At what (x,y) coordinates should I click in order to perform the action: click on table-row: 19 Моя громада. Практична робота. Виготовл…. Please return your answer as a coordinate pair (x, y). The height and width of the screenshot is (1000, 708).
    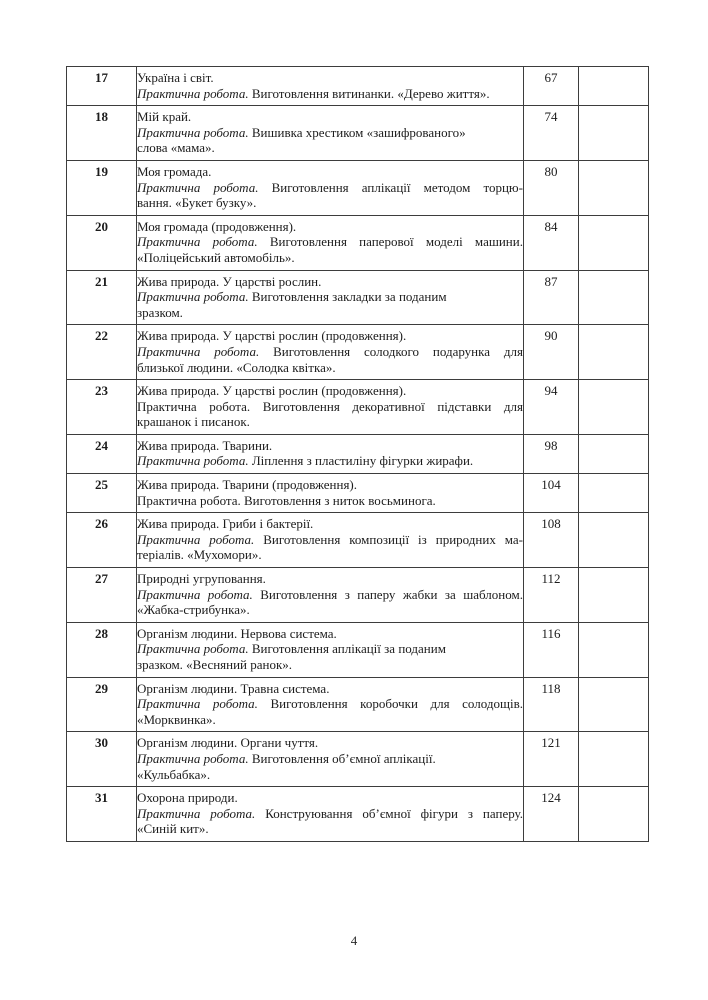
    Looking at the image, I should click on (357, 187).